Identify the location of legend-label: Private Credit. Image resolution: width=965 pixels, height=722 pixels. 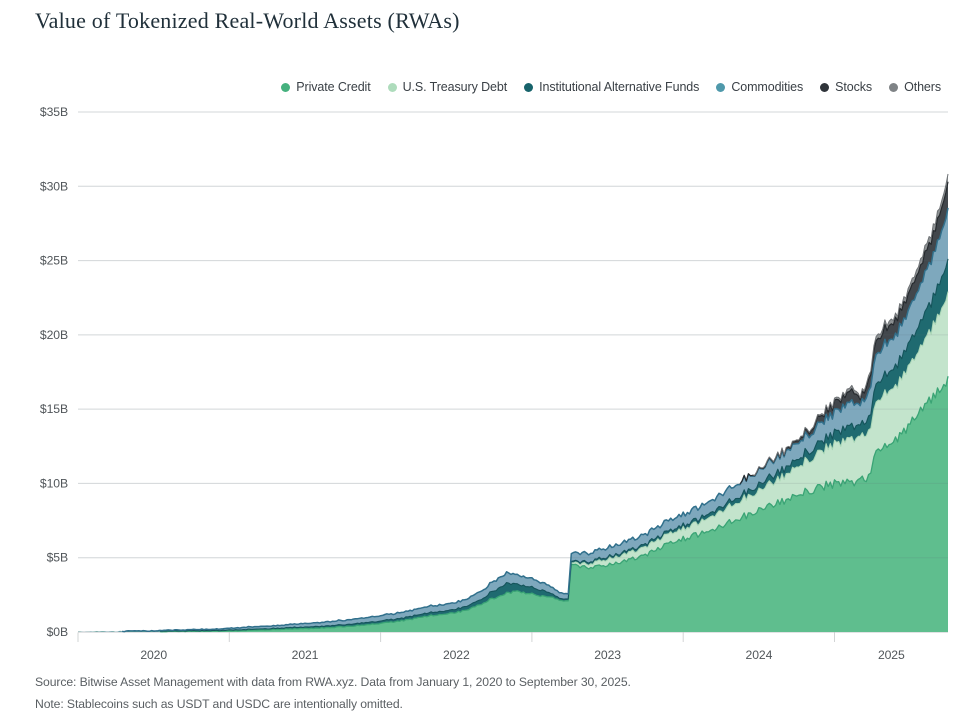
(333, 87).